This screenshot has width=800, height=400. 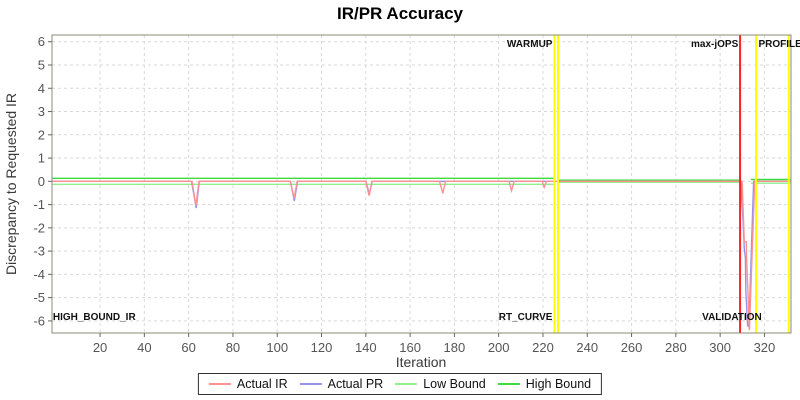 I want to click on legend-swatch-low-bound, so click(x=406, y=384).